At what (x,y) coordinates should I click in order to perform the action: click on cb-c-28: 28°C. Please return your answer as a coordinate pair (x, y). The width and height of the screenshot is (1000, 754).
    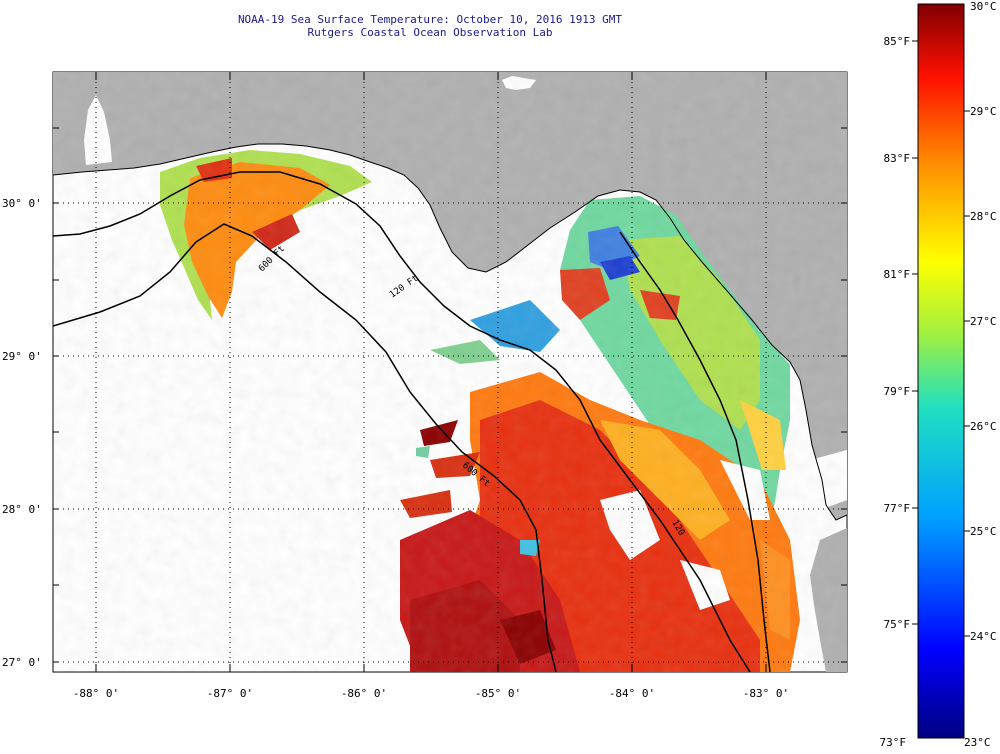
    Looking at the image, I should click on (983, 216).